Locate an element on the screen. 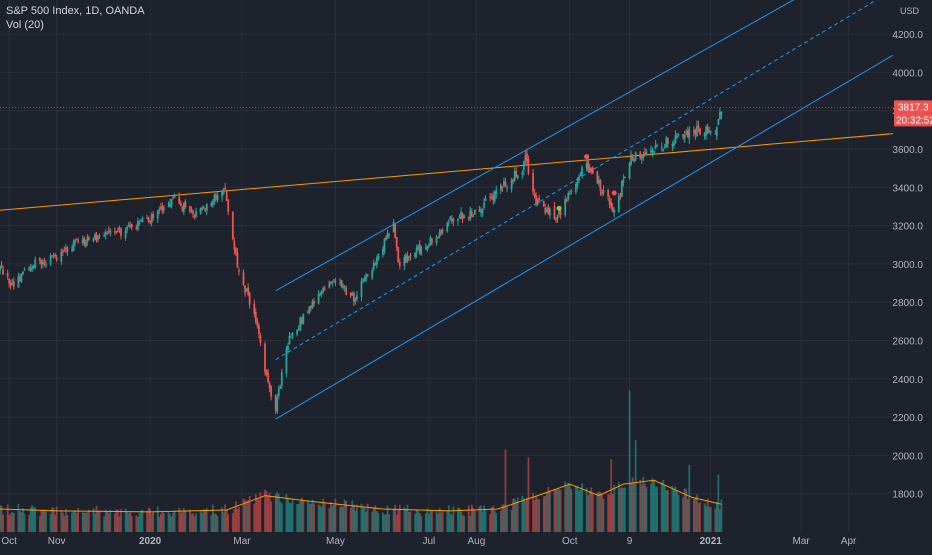 The width and height of the screenshot is (932, 555). countdown-label: 20:32:52 is located at coordinates (914, 120).